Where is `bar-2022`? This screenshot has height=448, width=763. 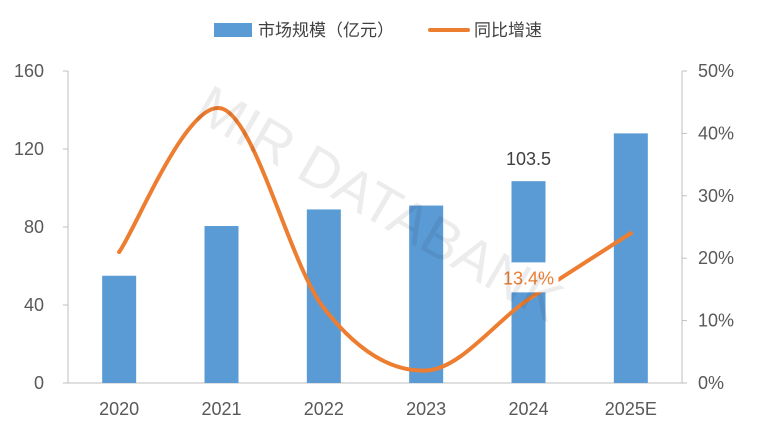 bar-2022 is located at coordinates (323, 296).